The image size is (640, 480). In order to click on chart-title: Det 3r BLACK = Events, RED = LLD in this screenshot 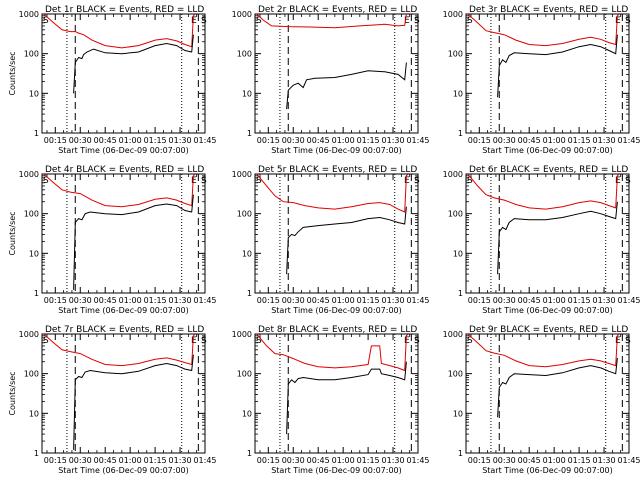, I will do `click(548, 10)`.